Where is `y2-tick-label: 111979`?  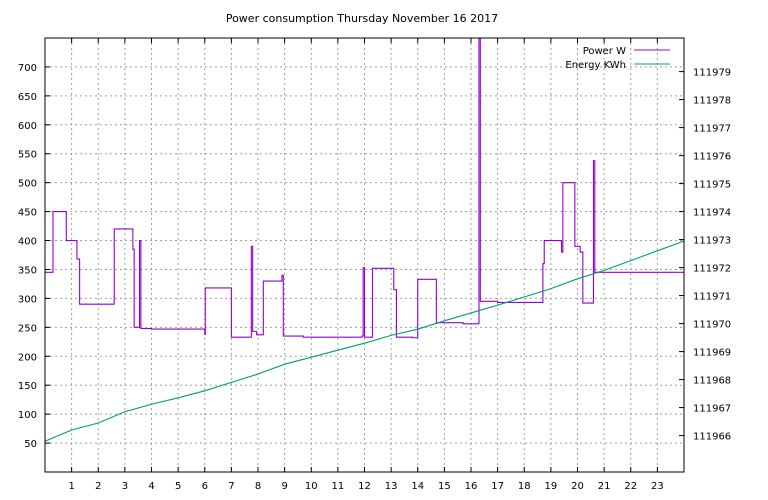 y2-tick-label: 111979 is located at coordinates (712, 73).